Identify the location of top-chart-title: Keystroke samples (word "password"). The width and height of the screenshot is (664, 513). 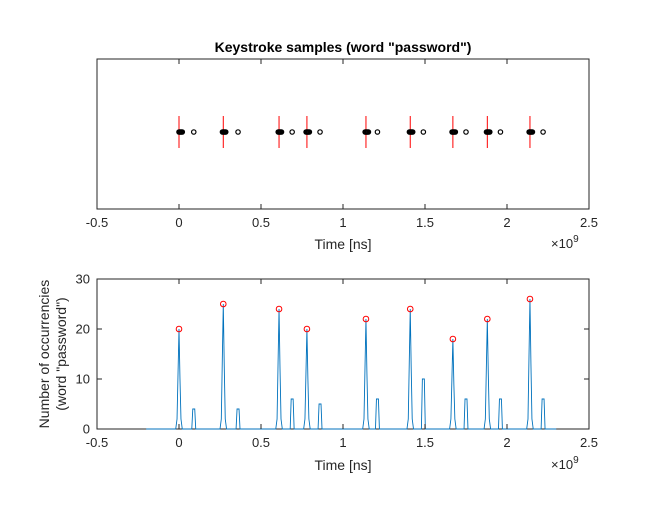
(343, 47).